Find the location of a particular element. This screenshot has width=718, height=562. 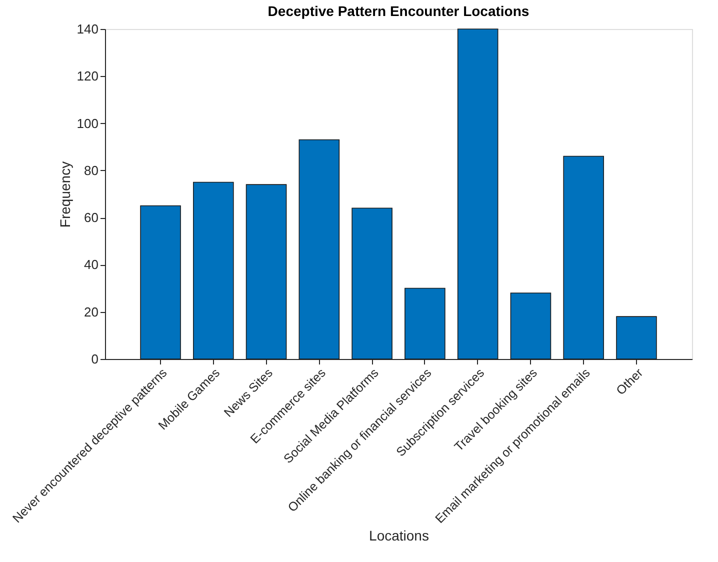

y-axis-title: Frequency is located at coordinates (64, 194).